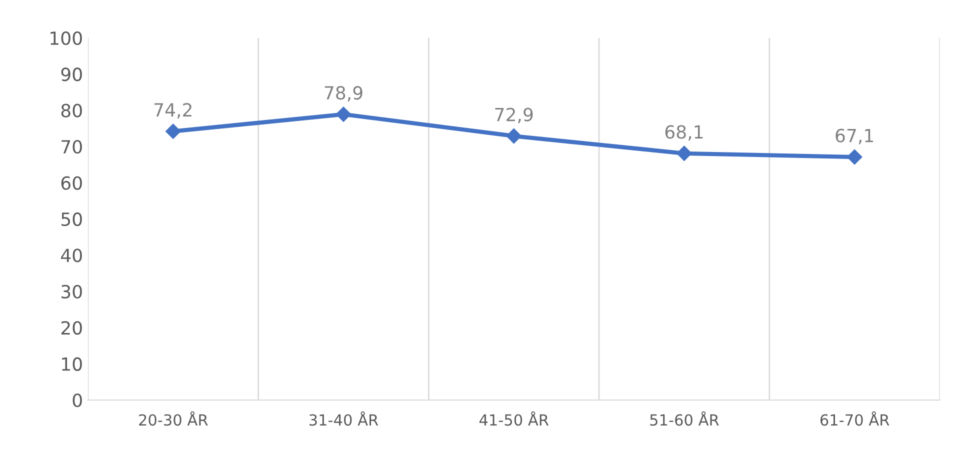 The image size is (956, 451). What do you see at coordinates (71, 328) in the screenshot?
I see `y-tick-label: 20` at bounding box center [71, 328].